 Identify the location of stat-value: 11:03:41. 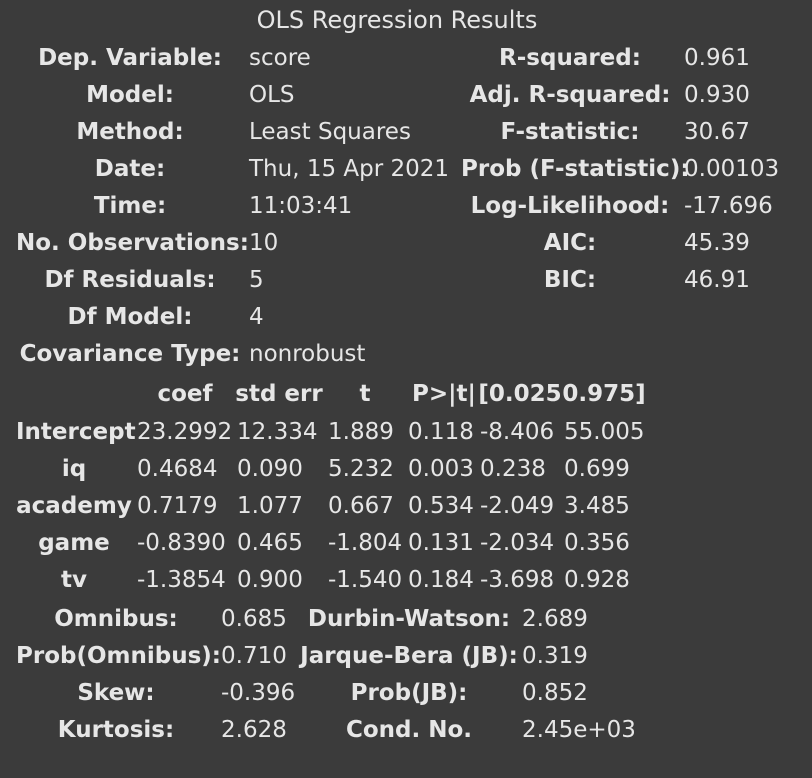
(301, 206).